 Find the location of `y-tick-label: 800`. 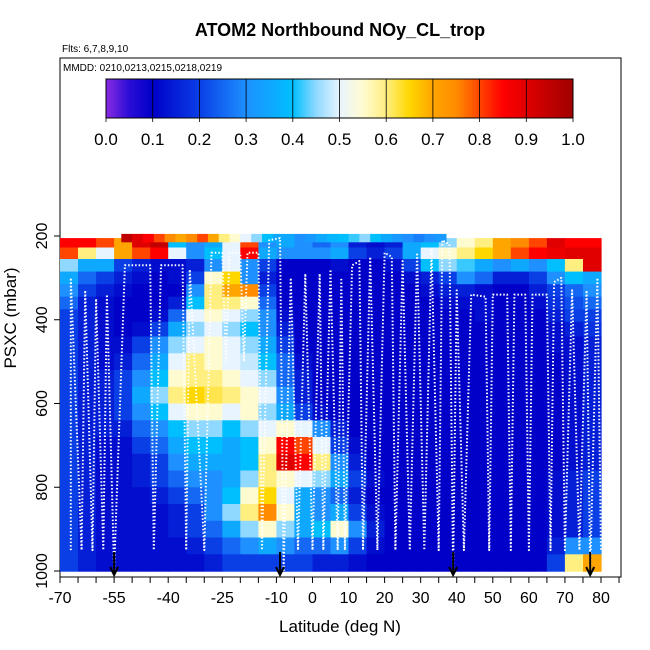

y-tick-label: 800 is located at coordinates (42, 487).